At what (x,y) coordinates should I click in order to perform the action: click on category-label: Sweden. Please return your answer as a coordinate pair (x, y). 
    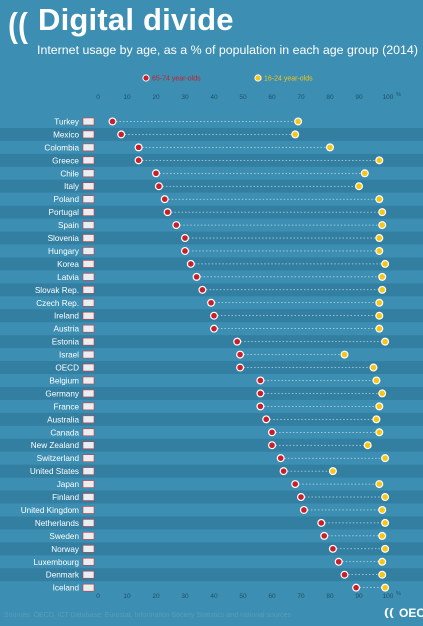
    Looking at the image, I should click on (64, 536).